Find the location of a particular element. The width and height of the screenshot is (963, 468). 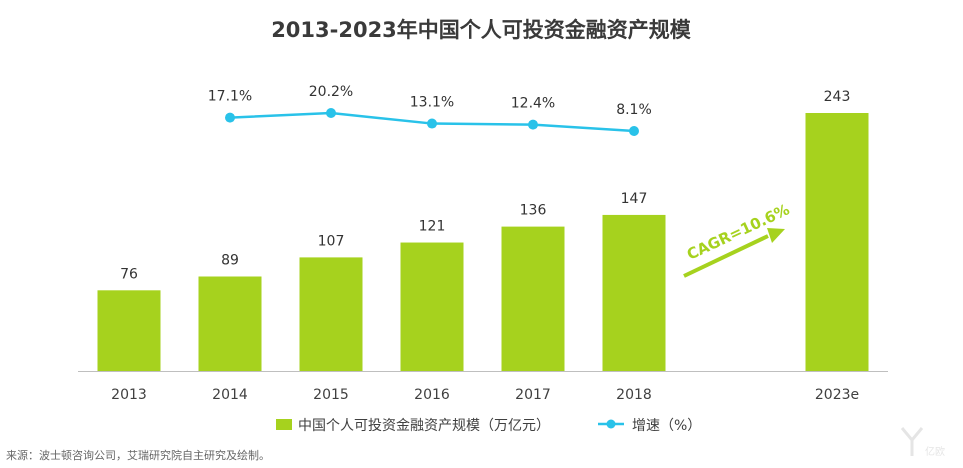

bar-2015 is located at coordinates (331, 314).